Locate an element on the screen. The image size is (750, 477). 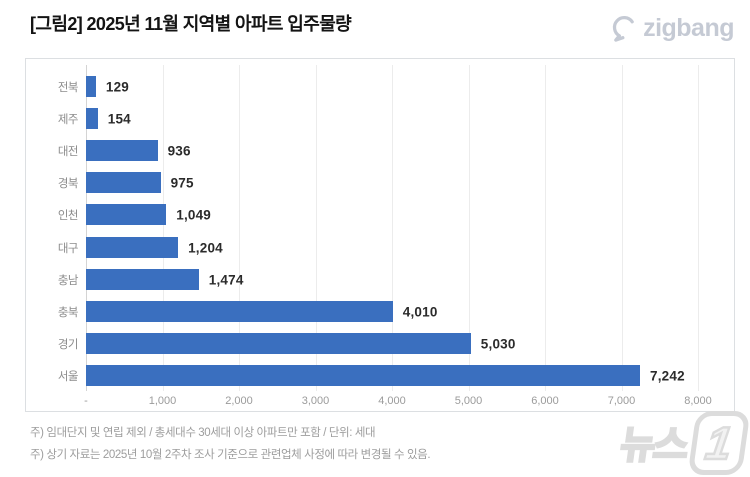
value-label: 154 is located at coordinates (119, 119).